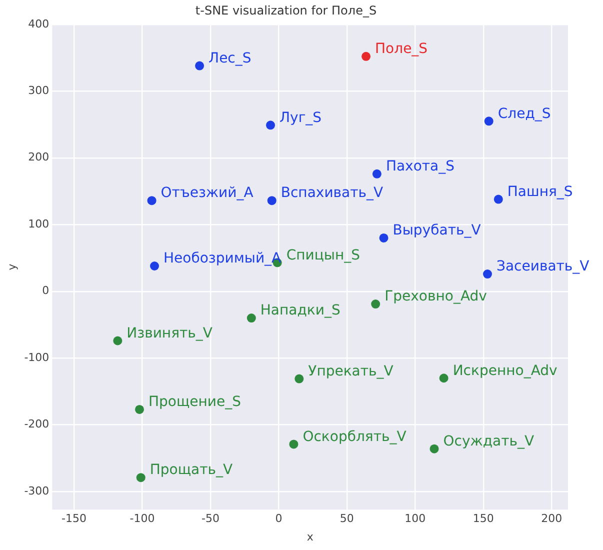 Image resolution: width=603 pixels, height=550 pixels. Describe the element at coordinates (310, 537) in the screenshot. I see `x-axis-title: x` at that location.